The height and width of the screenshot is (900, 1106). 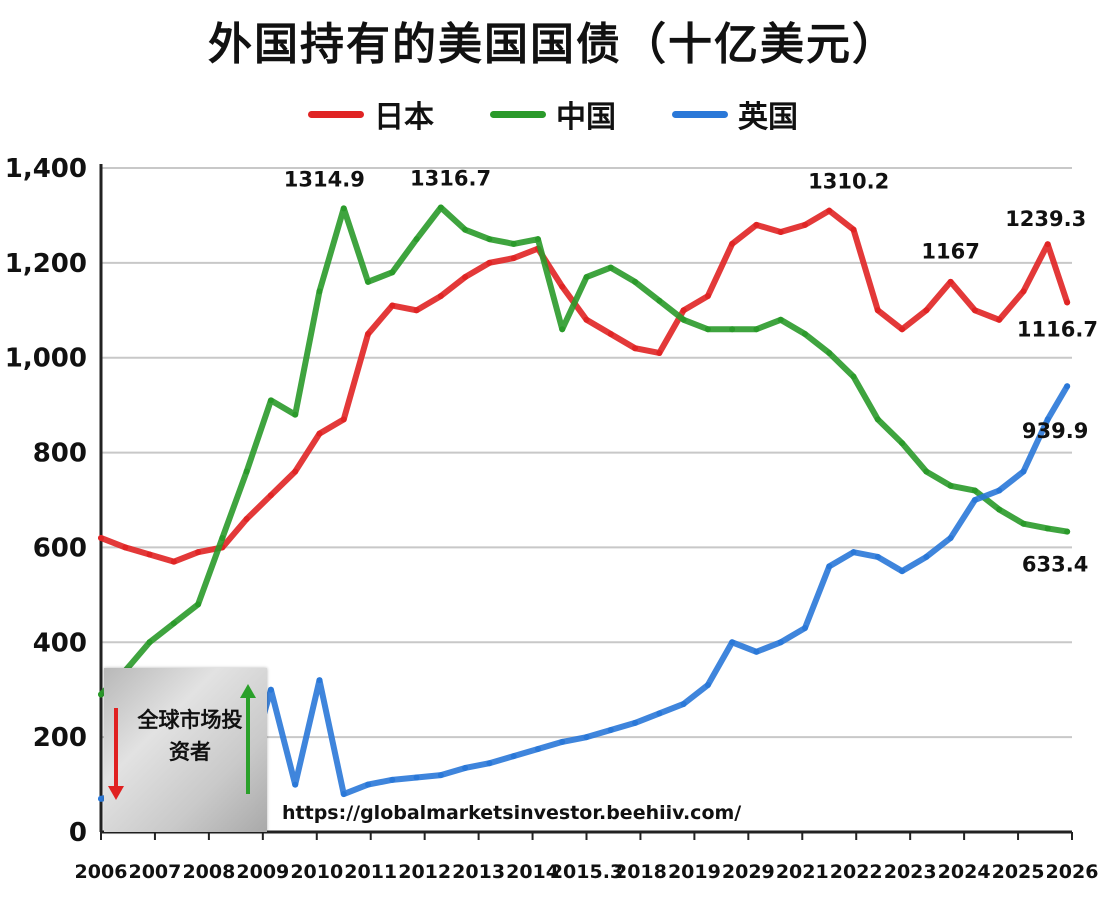 What do you see at coordinates (404, 117) in the screenshot?
I see `legend-label: 日本` at bounding box center [404, 117].